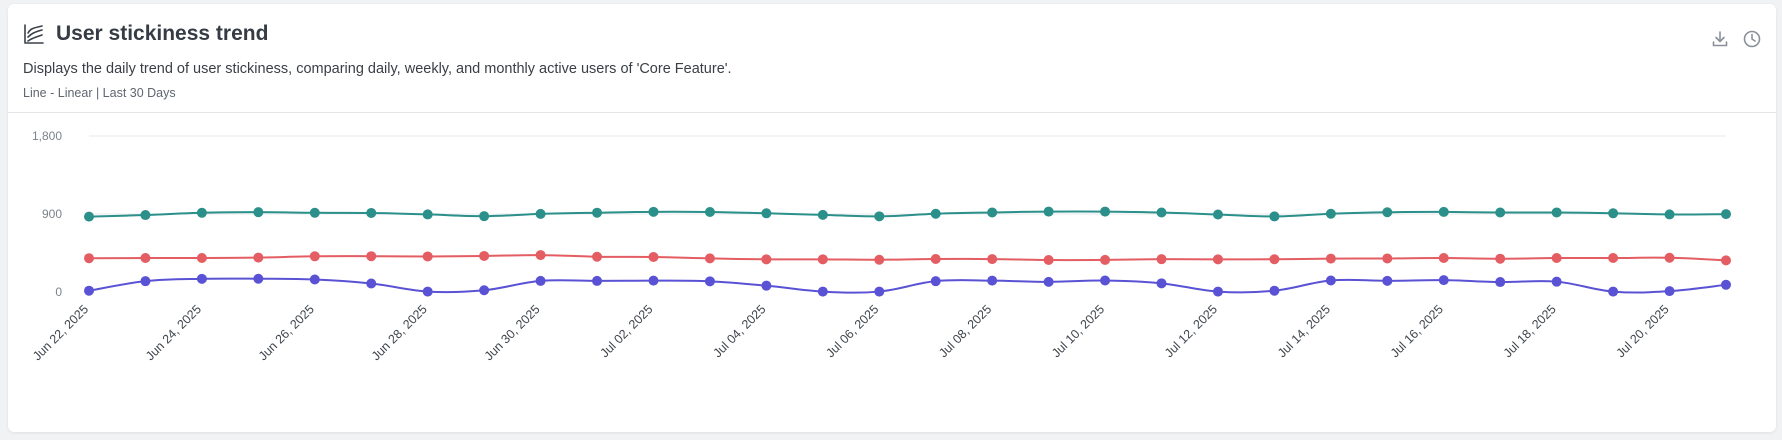  What do you see at coordinates (60, 332) in the screenshot?
I see `x-tick-label: Jun 22, 2025` at bounding box center [60, 332].